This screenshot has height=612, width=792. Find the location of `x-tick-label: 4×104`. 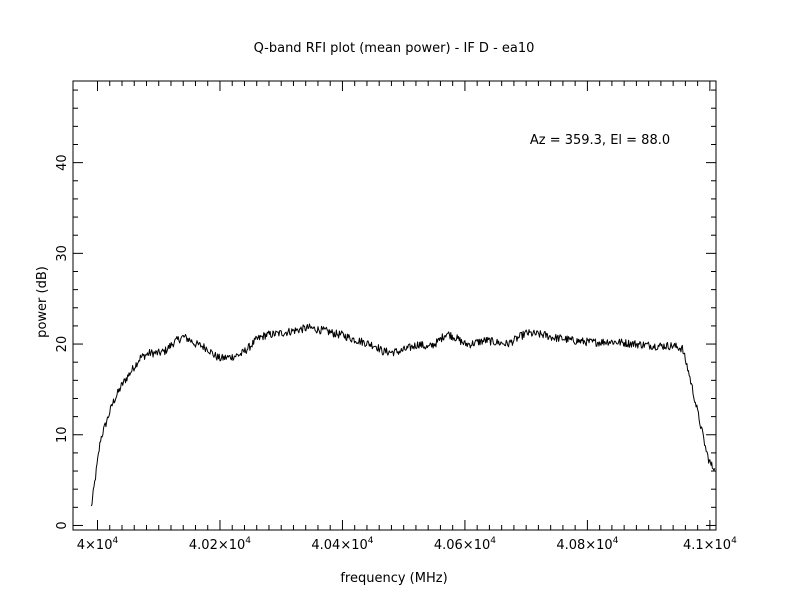

x-tick-label: 4×104 is located at coordinates (98, 544).